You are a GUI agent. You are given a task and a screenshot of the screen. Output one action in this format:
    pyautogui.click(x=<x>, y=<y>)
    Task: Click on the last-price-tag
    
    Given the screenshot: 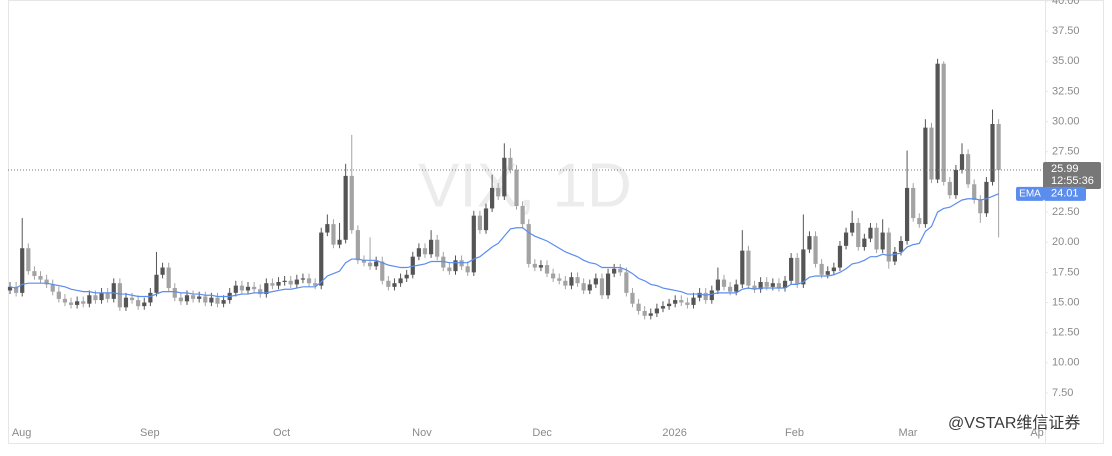 What is the action you would take?
    pyautogui.click(x=1072, y=175)
    